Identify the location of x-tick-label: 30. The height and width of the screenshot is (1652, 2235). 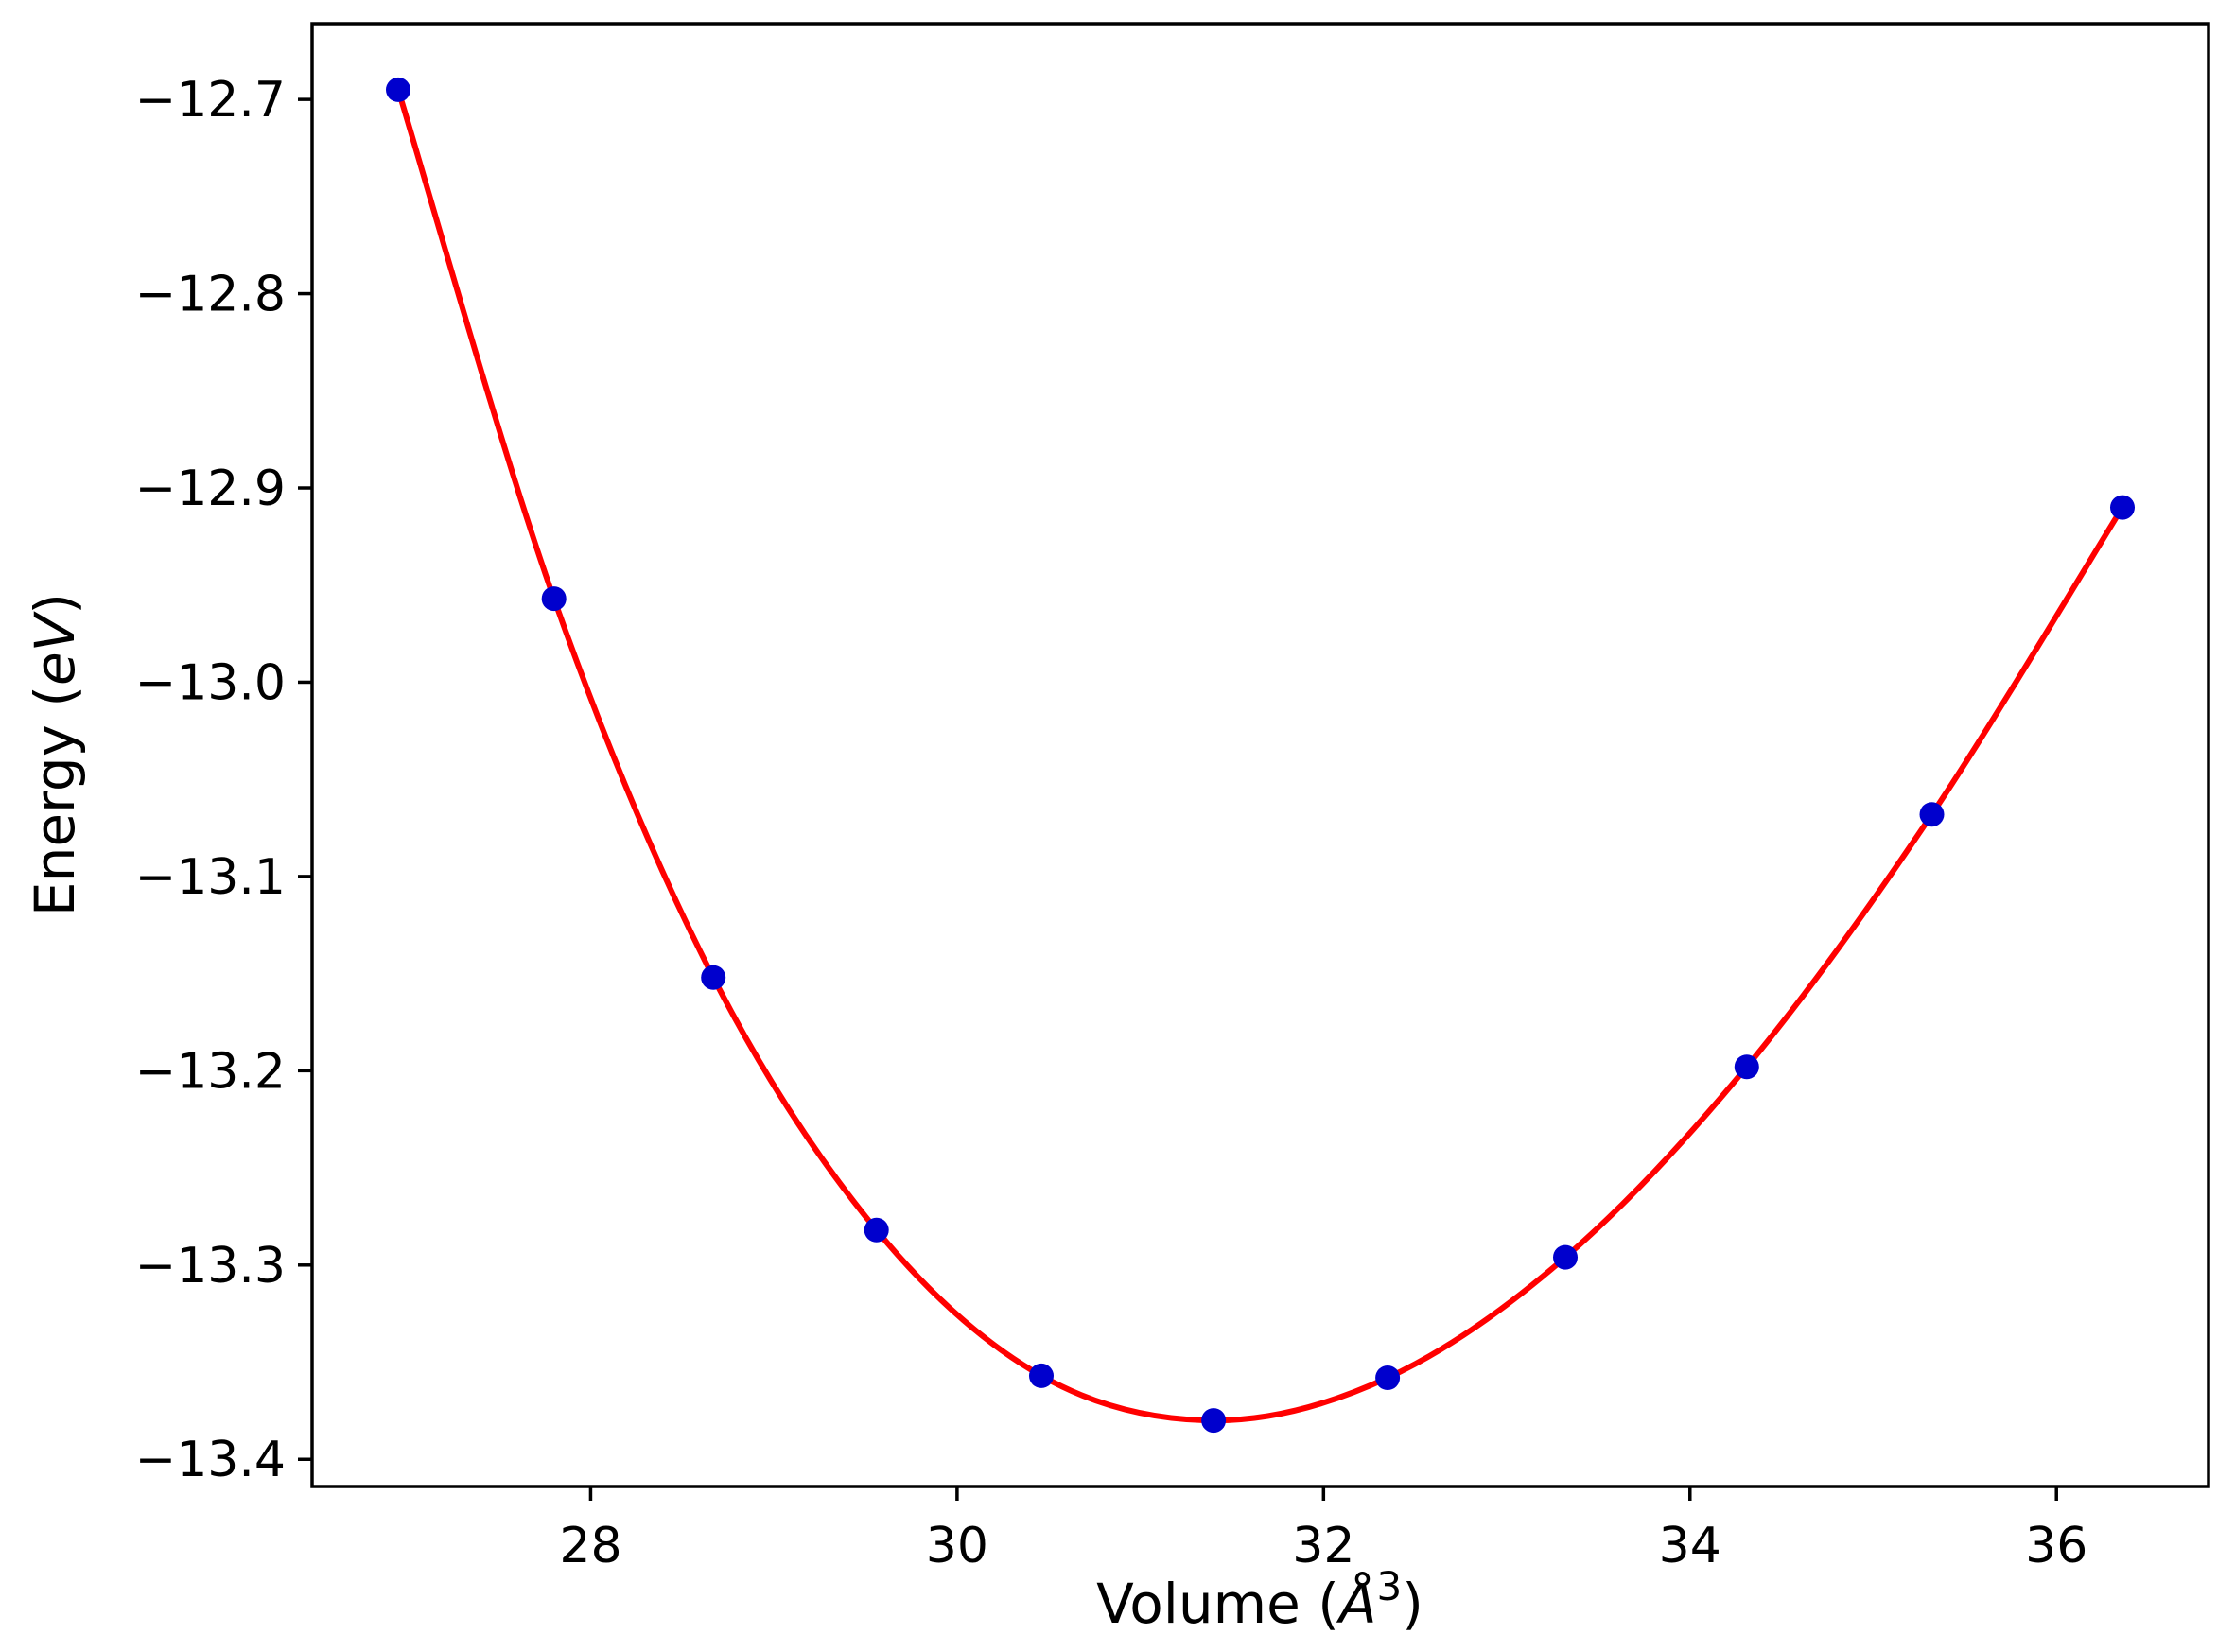
(957, 1546).